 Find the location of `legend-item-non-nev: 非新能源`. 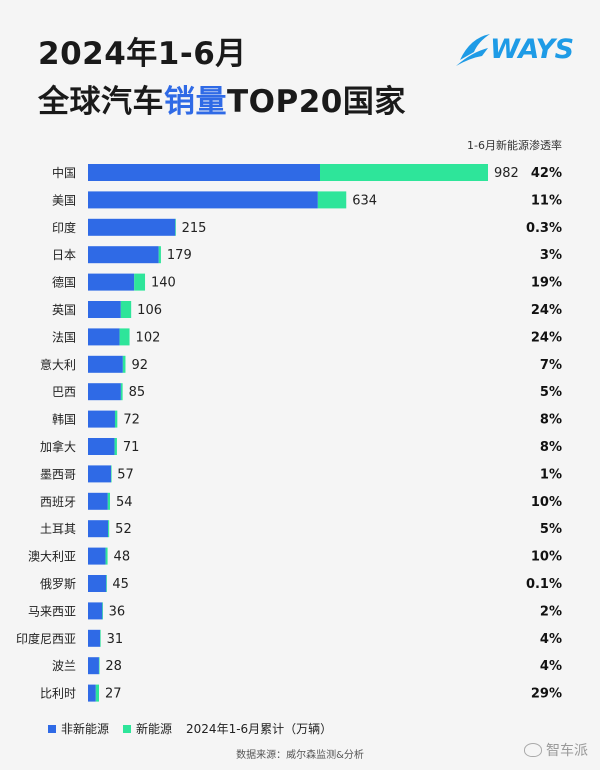

legend-item-non-nev: 非新能源 is located at coordinates (78, 728).